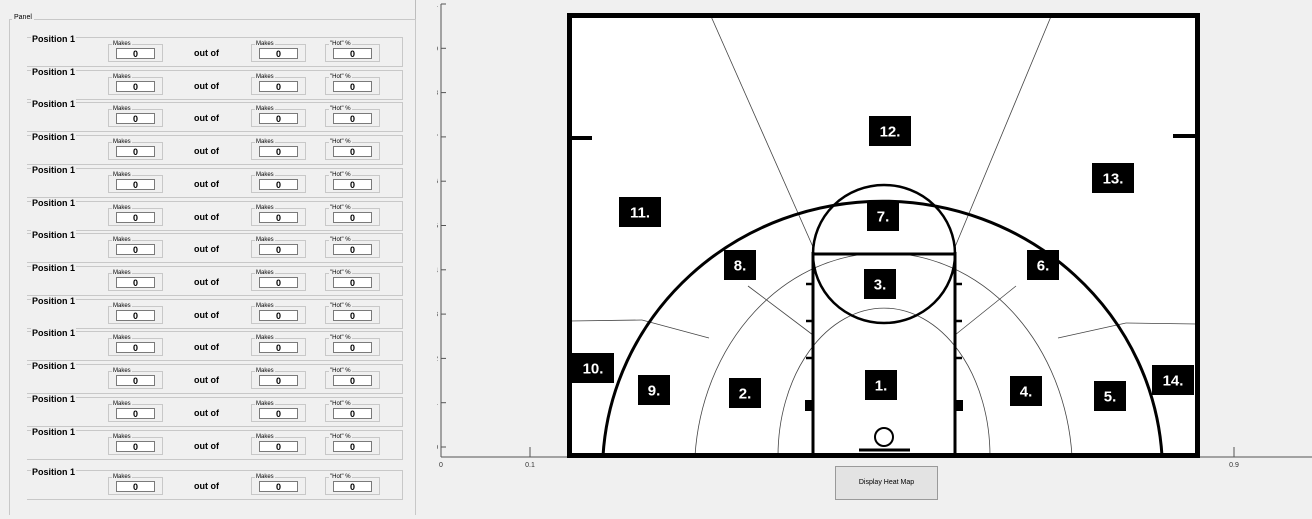  Describe the element at coordinates (437, 403) in the screenshot. I see `y-tick-label: 0.1` at that location.